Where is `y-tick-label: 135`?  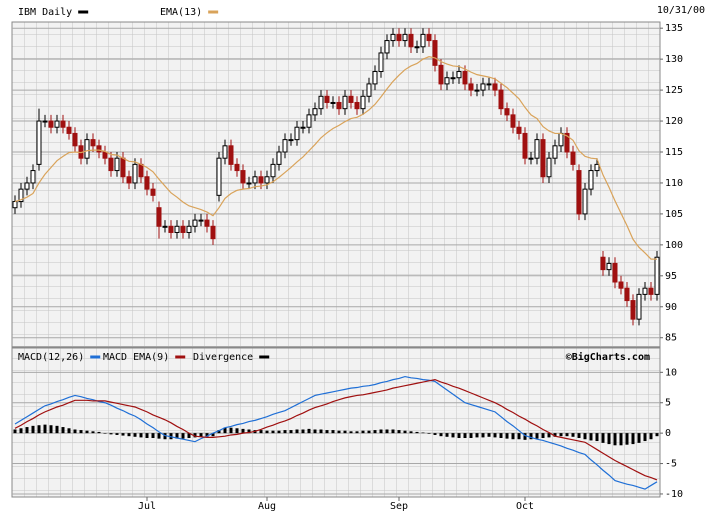 y-tick-label: 135 is located at coordinates (674, 28).